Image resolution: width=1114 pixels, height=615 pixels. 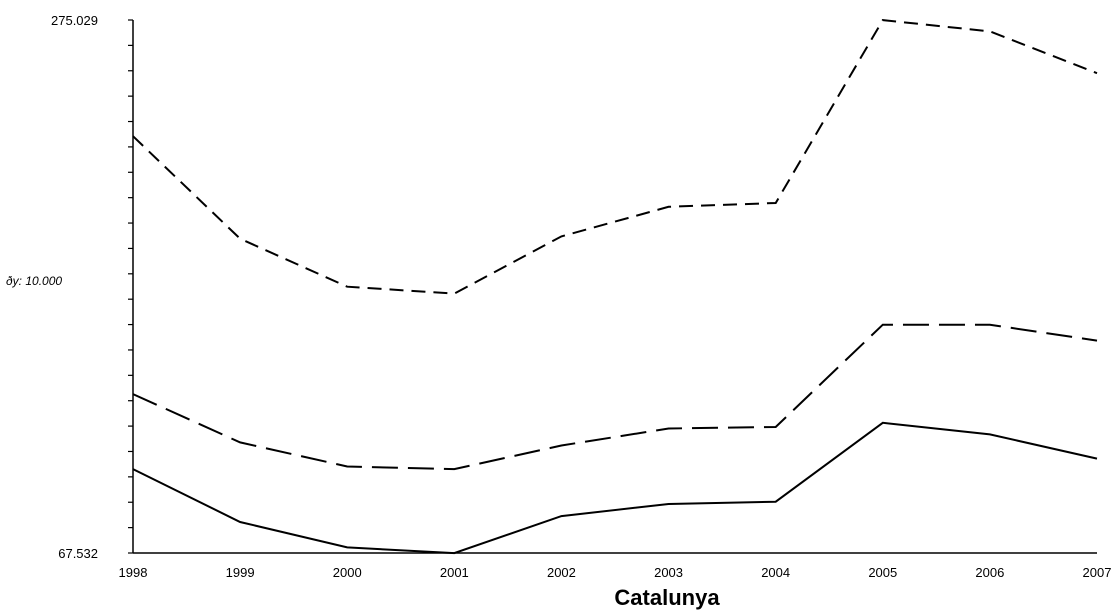 I want to click on x-tick-label: 2006, so click(x=989, y=572).